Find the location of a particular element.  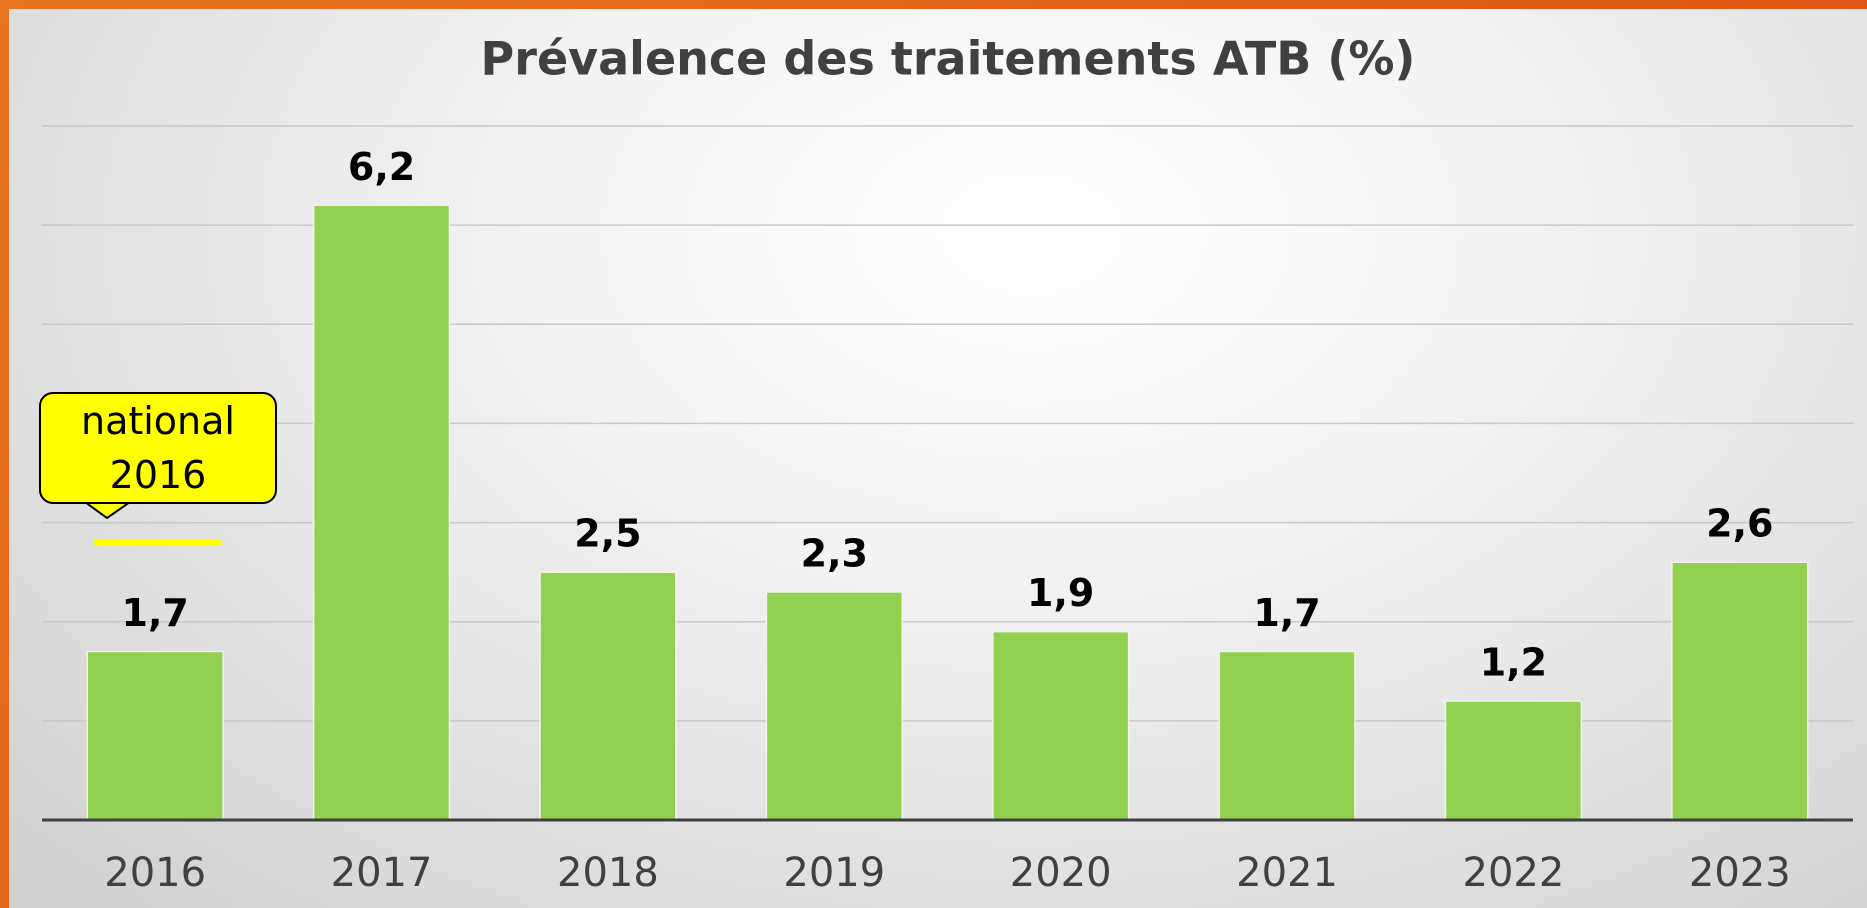

x-tick-label: 2021 is located at coordinates (1287, 873).